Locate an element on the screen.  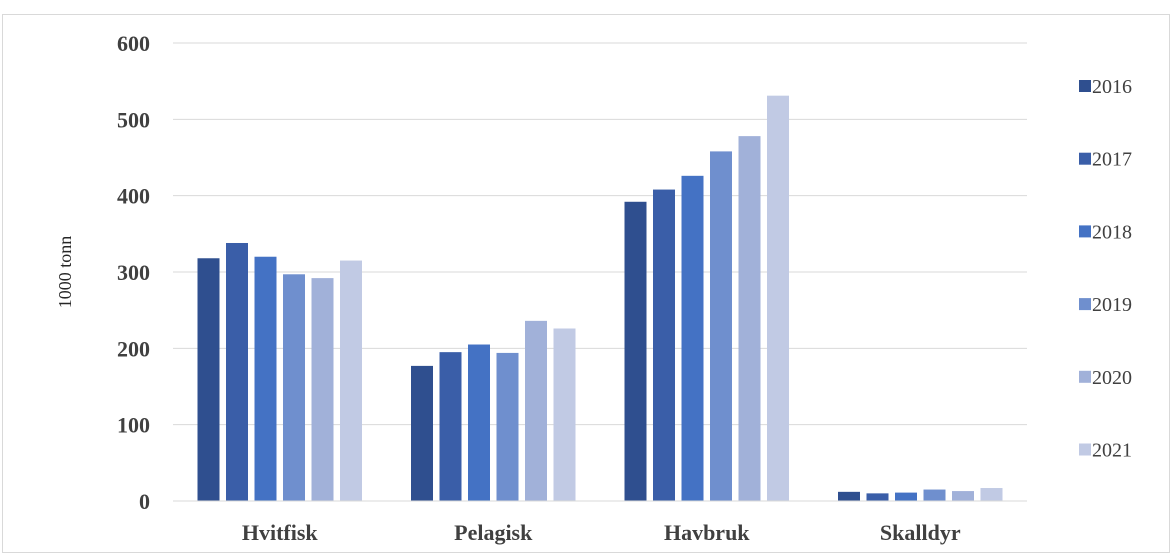
bar-skalldyr-2016 is located at coordinates (849, 496).